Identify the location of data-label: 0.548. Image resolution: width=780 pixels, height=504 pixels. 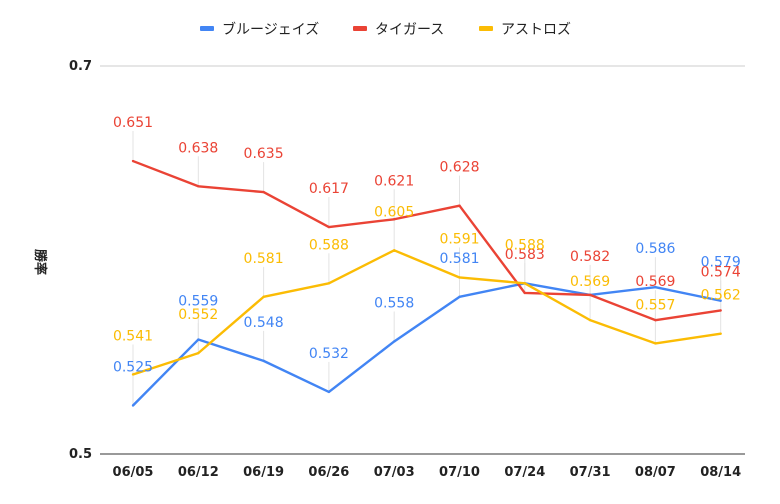
(264, 323).